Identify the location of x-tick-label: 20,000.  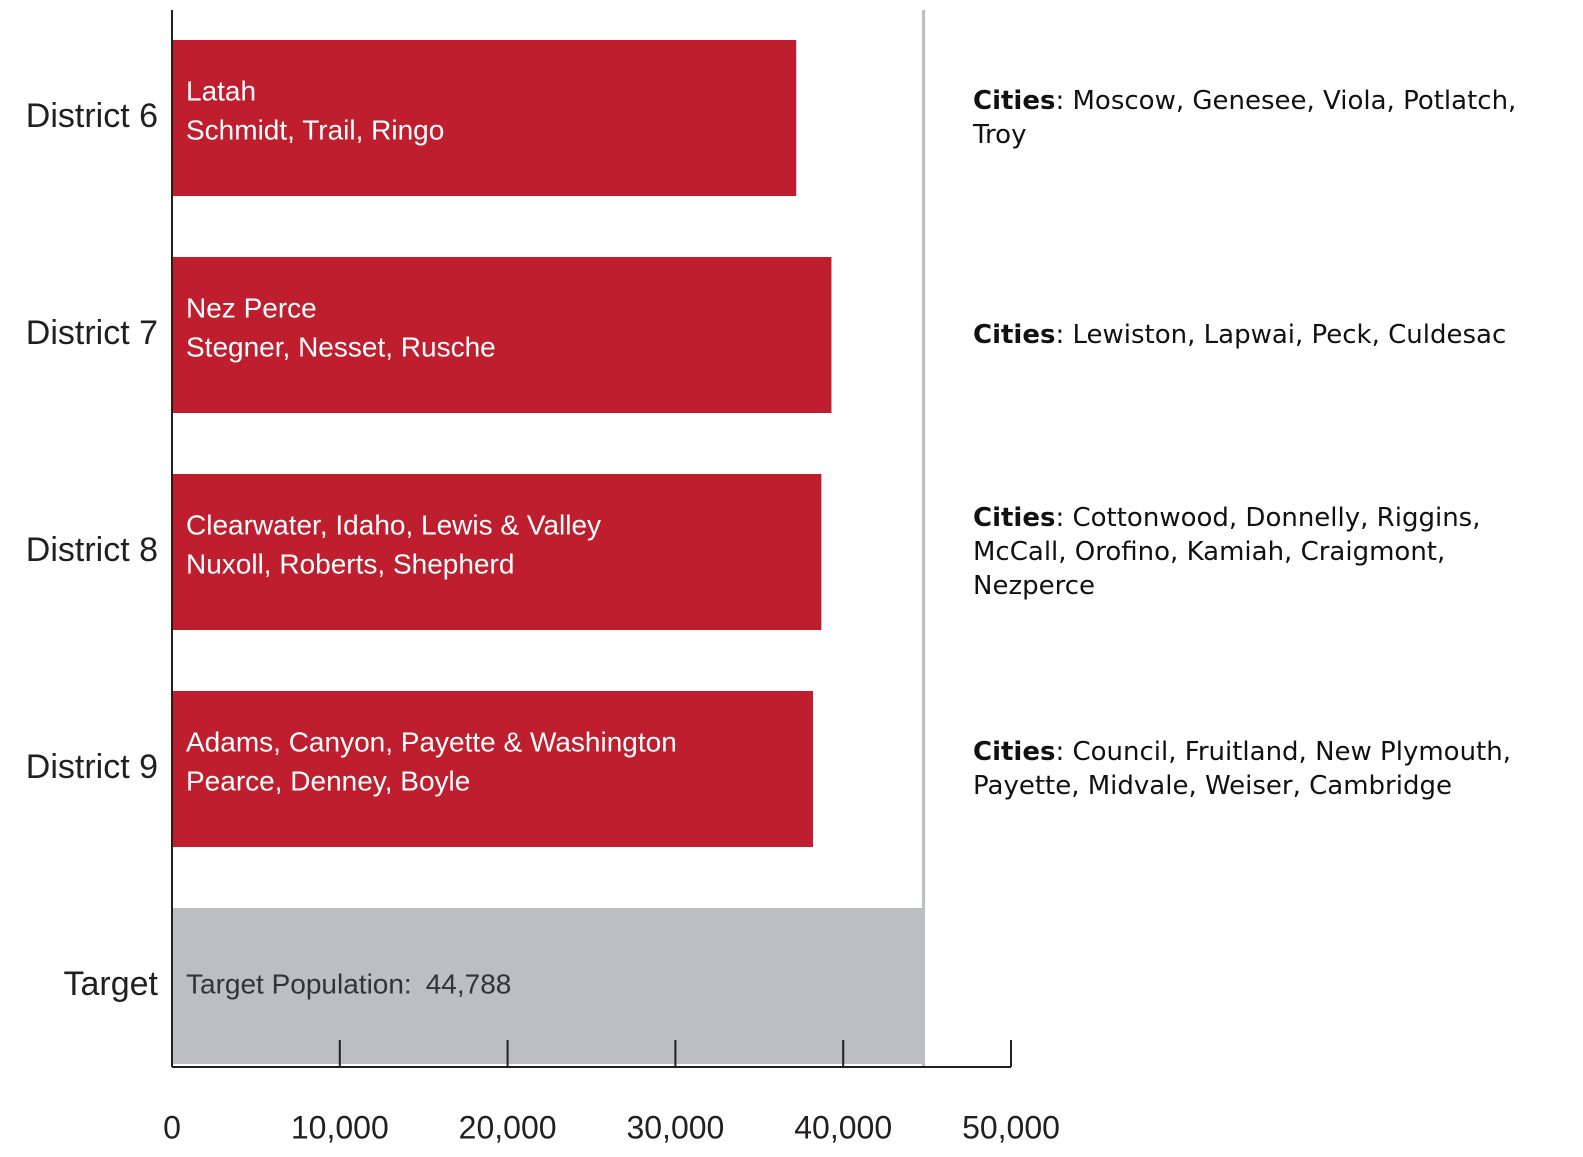
(508, 1127).